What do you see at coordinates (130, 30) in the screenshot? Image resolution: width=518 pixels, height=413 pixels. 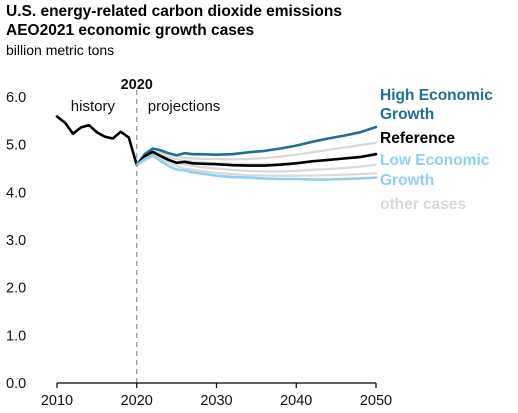 I see `chart-subtitle: AEO2021 economic growth cases` at bounding box center [130, 30].